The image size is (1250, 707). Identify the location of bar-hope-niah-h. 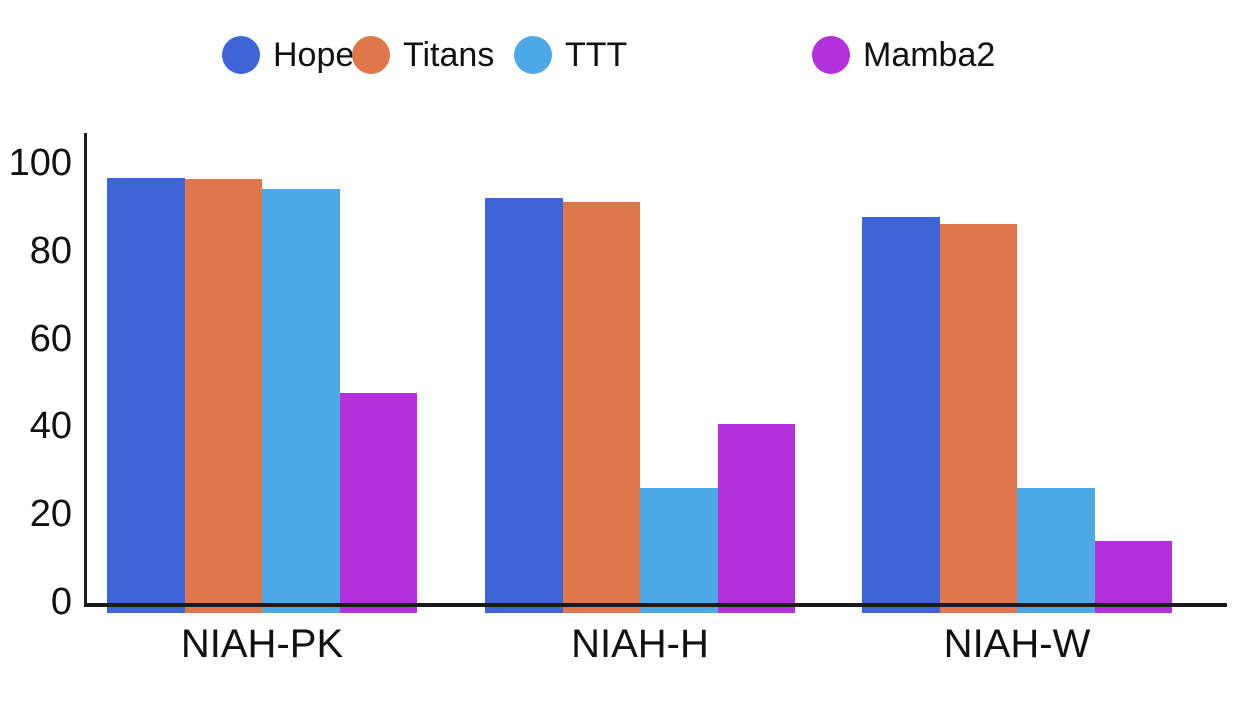
(524, 405).